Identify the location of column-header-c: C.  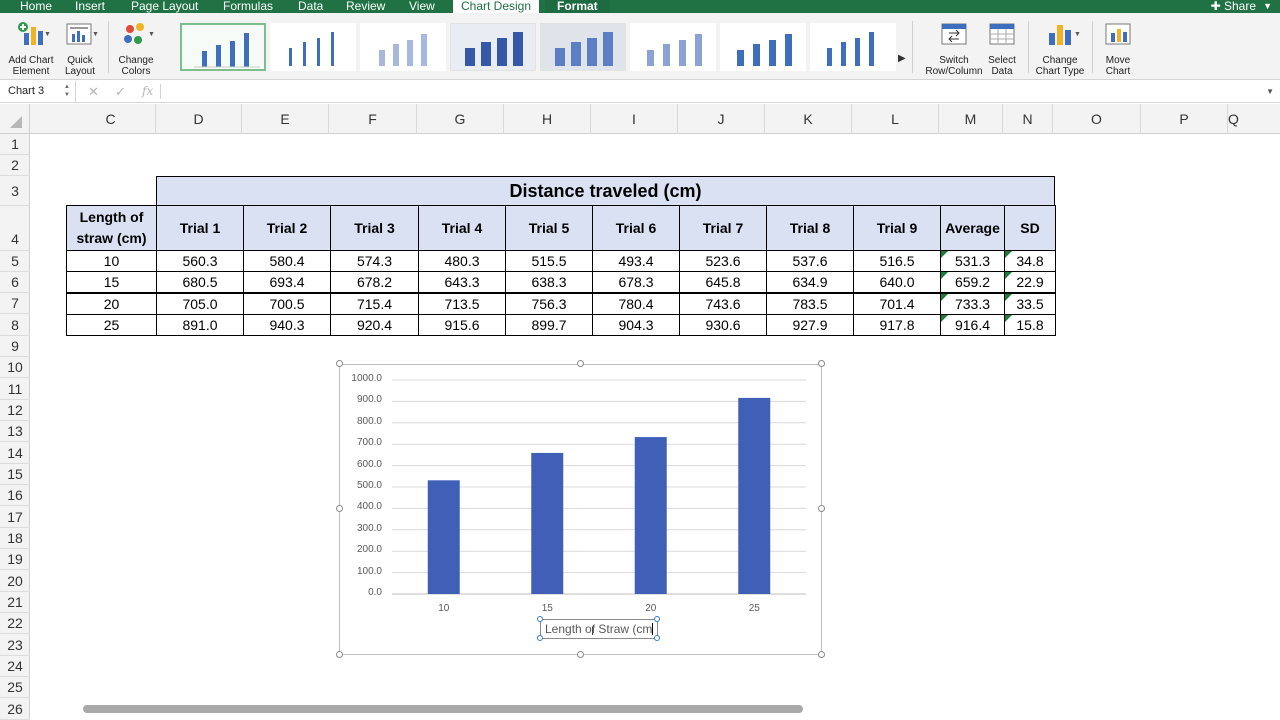
(111, 119).